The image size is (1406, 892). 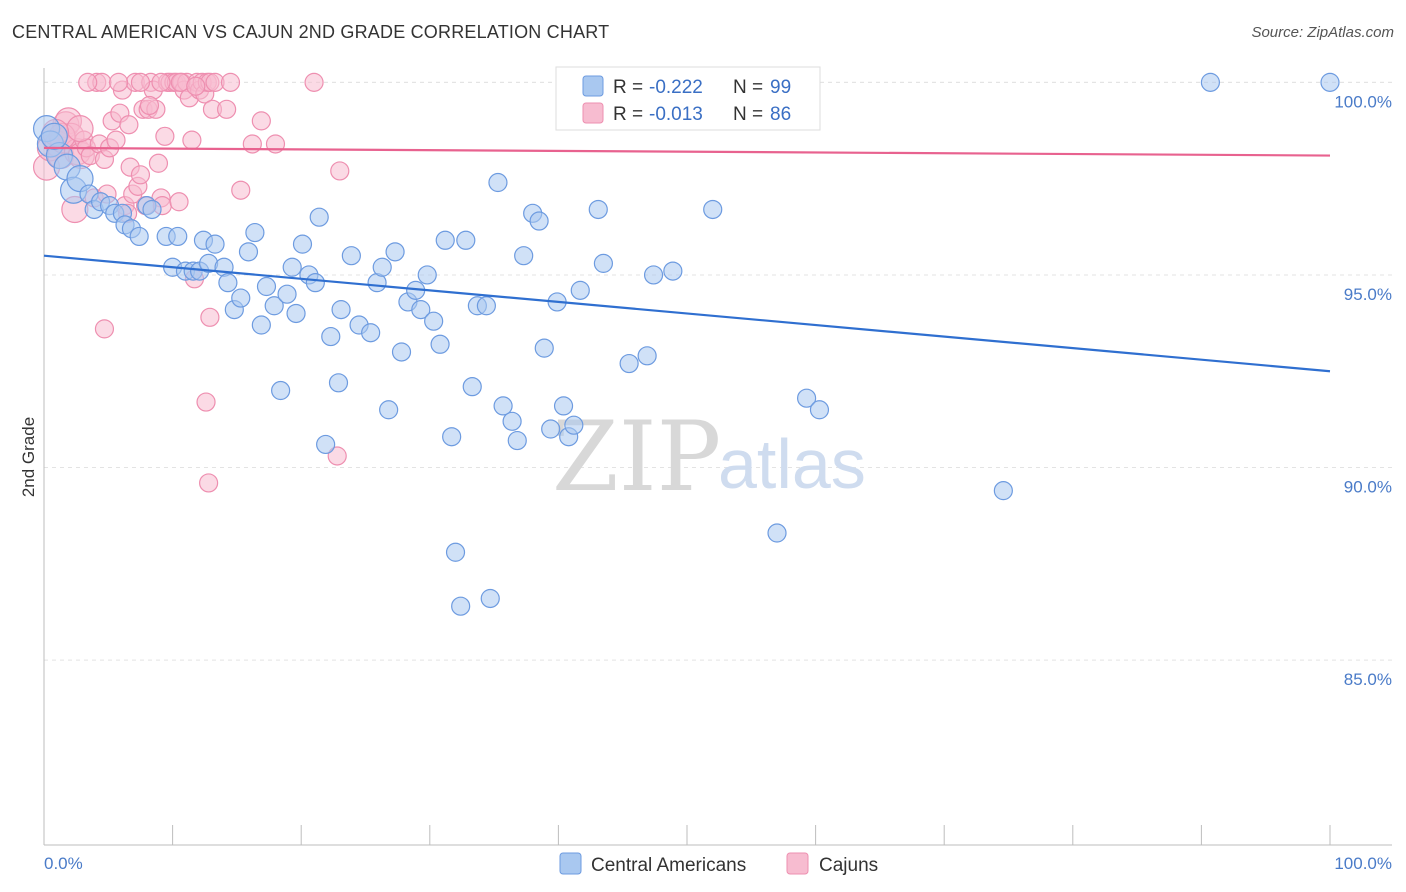 I want to click on y-axis-label: 2nd Grade, so click(x=28, y=457).